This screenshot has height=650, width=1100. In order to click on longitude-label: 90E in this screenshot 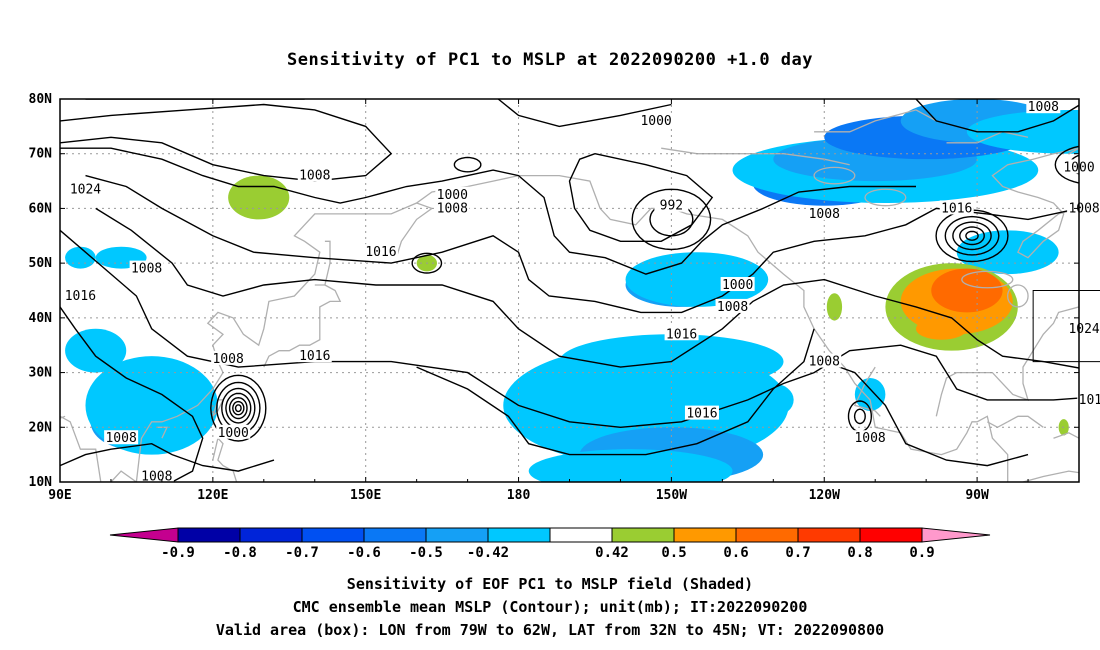, I will do `click(59, 495)`.